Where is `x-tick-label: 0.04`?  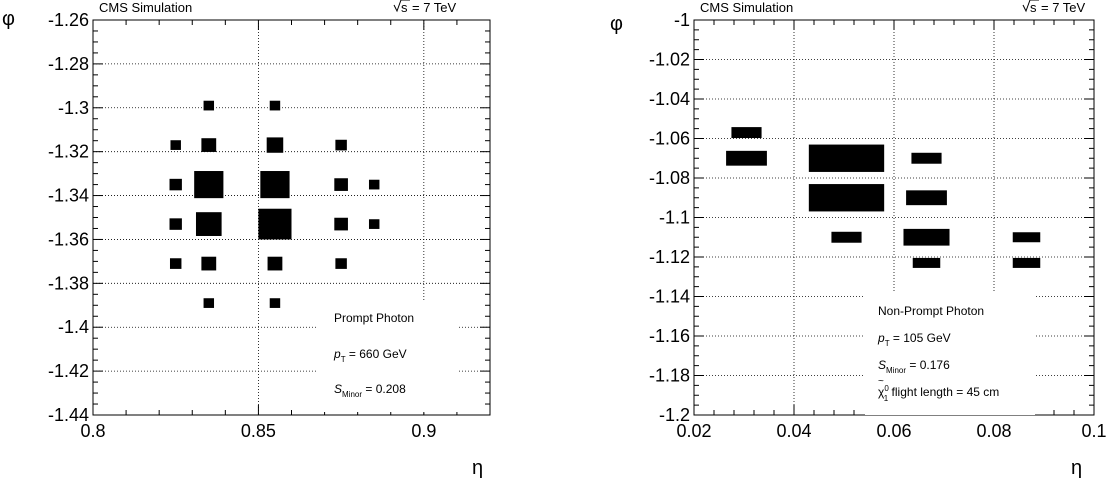
x-tick-label: 0.04 is located at coordinates (793, 431).